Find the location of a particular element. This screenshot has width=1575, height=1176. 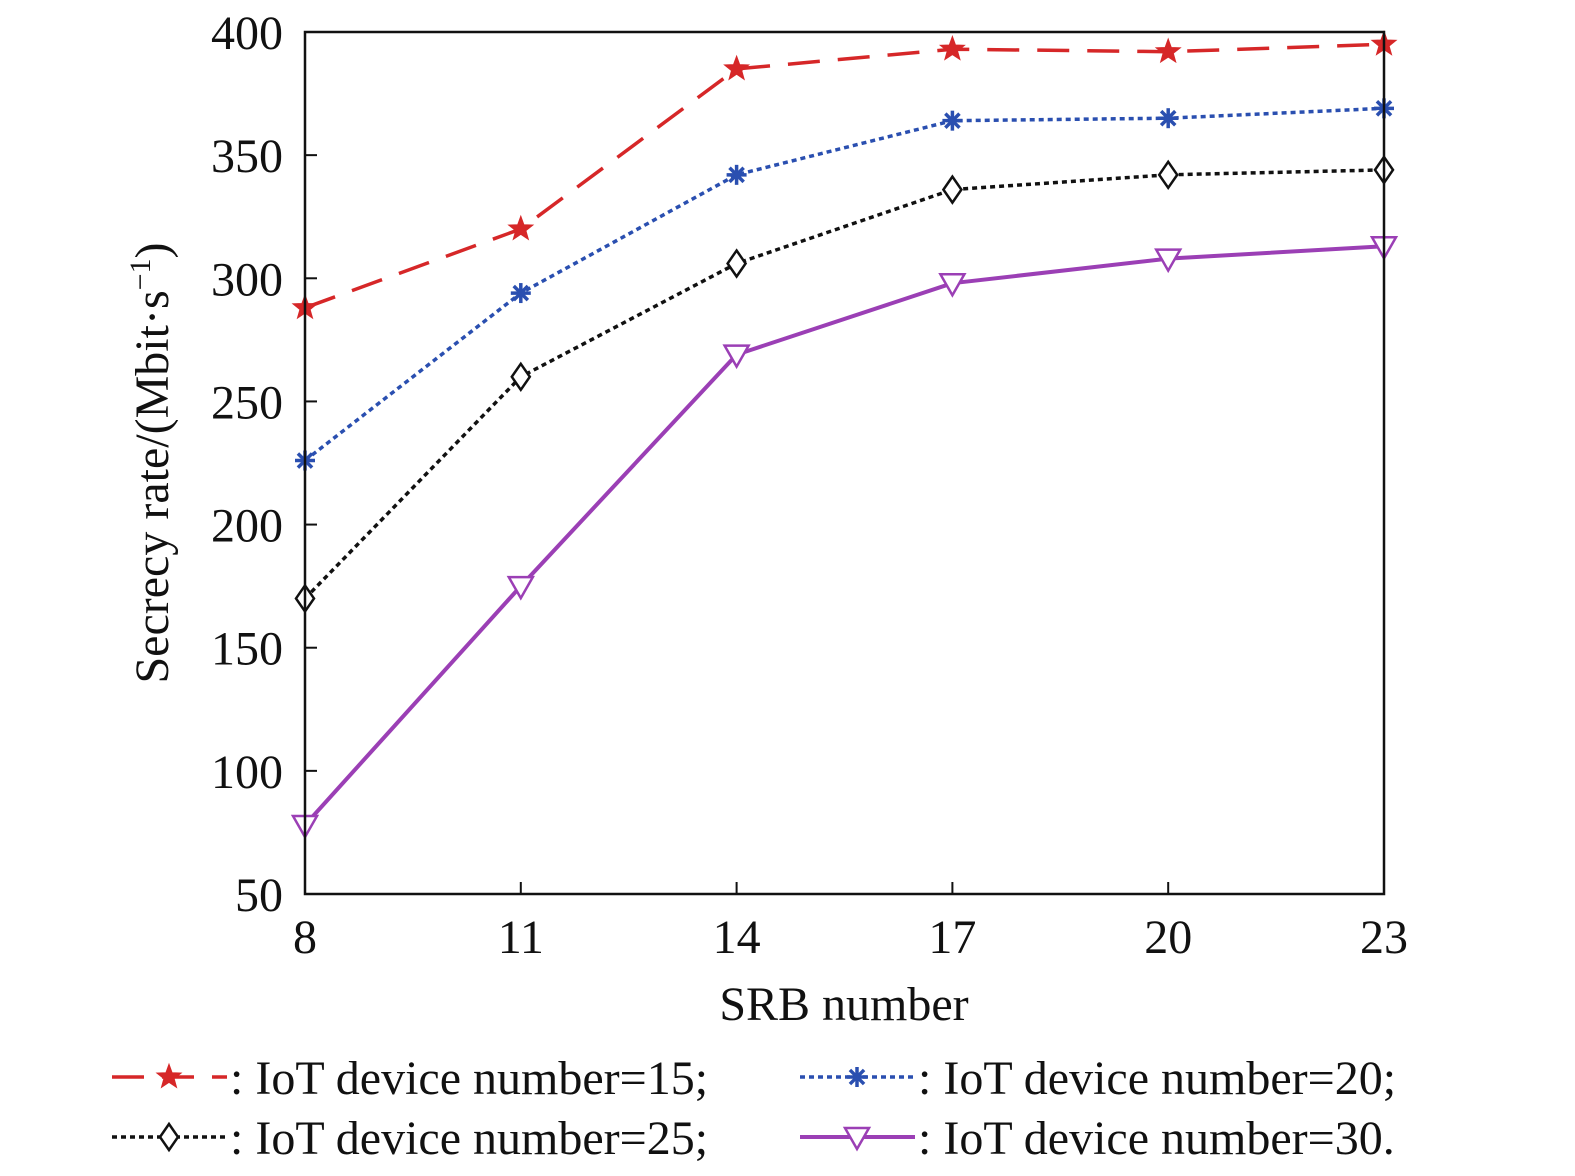

x-axis-ticks: 8 11 14 17 20 23 is located at coordinates (850, 923).